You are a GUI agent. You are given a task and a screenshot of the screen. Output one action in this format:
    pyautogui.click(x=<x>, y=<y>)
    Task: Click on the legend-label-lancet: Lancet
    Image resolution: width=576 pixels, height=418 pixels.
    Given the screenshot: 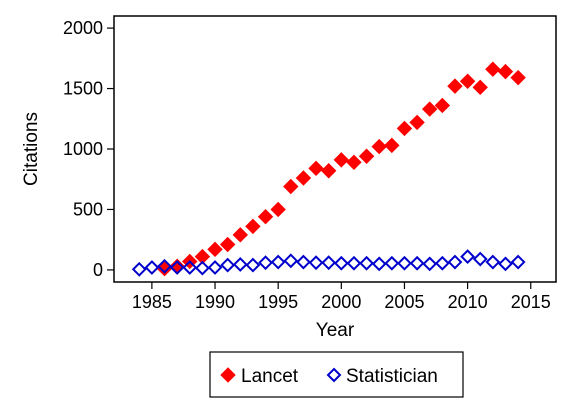 What is the action you would take?
    pyautogui.click(x=270, y=376)
    